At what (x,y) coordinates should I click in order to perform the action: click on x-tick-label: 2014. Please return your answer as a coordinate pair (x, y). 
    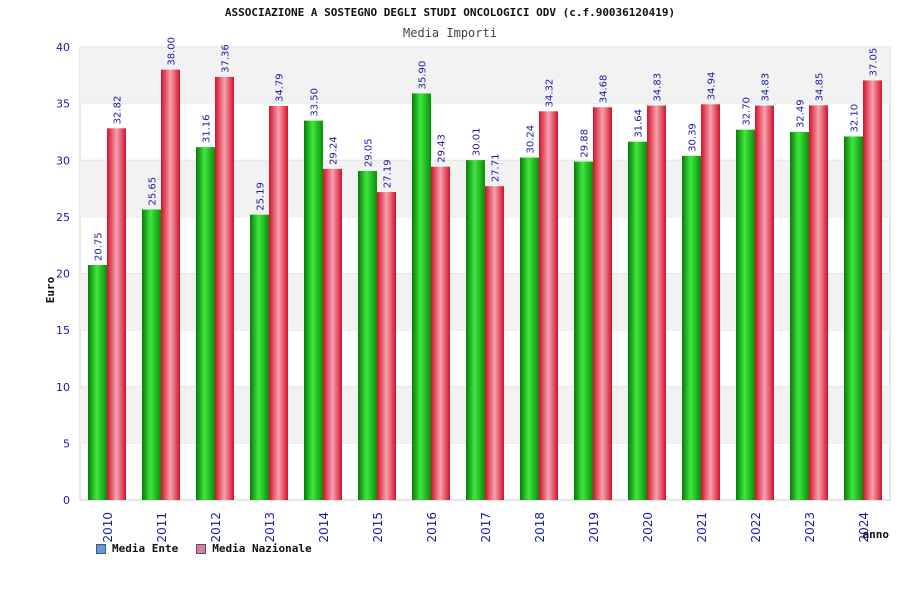
    Looking at the image, I should click on (324, 527).